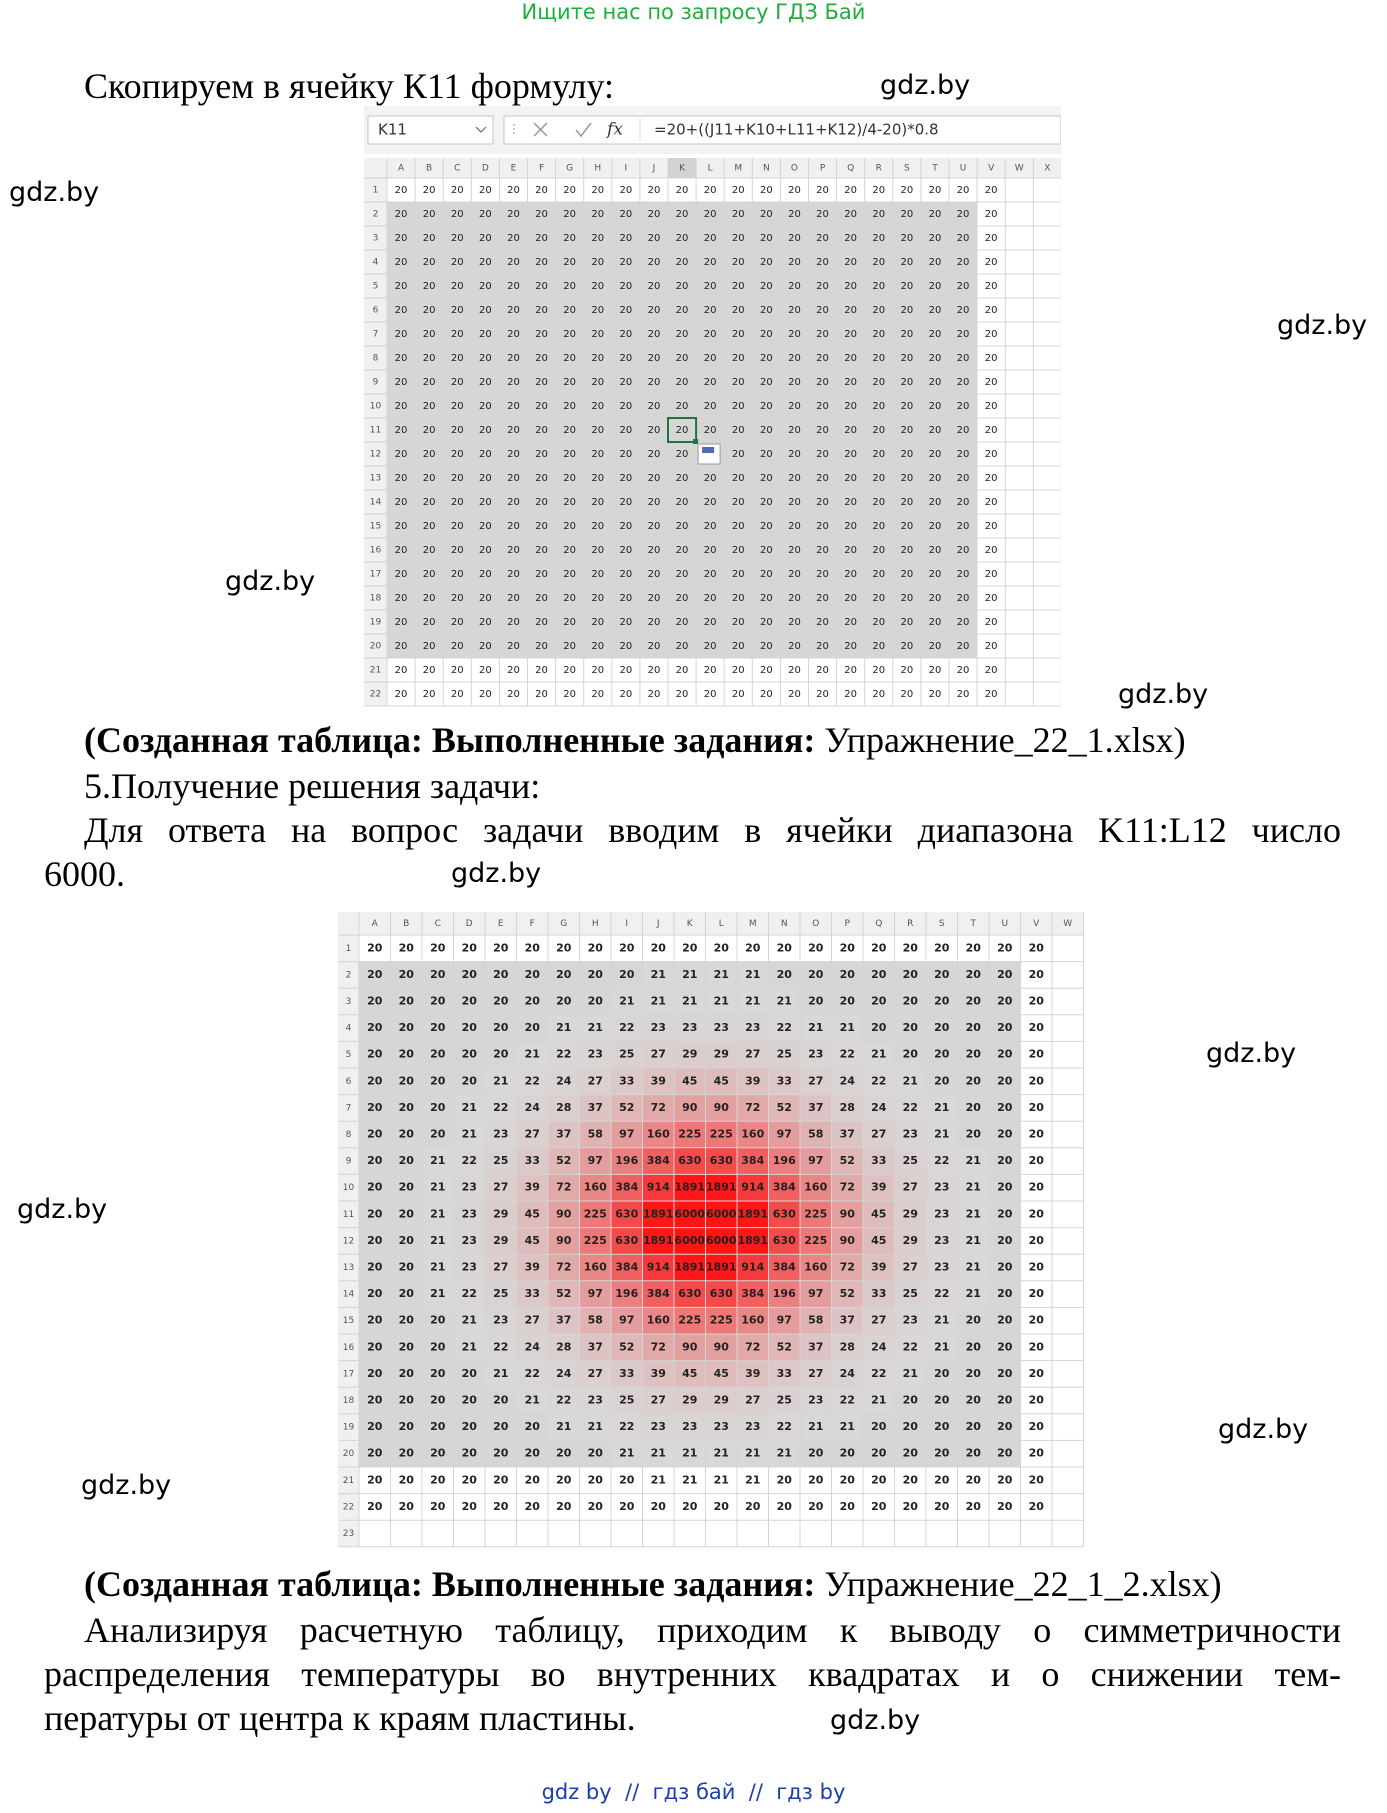  I want to click on column-header: G, so click(563, 924).